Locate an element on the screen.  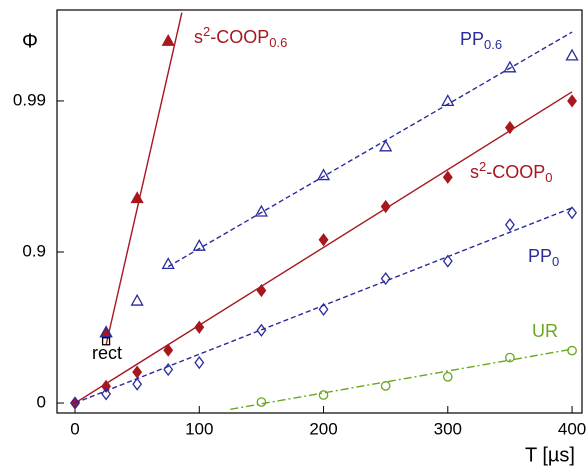
y-tick-label: 0.9 is located at coordinates (34, 250).